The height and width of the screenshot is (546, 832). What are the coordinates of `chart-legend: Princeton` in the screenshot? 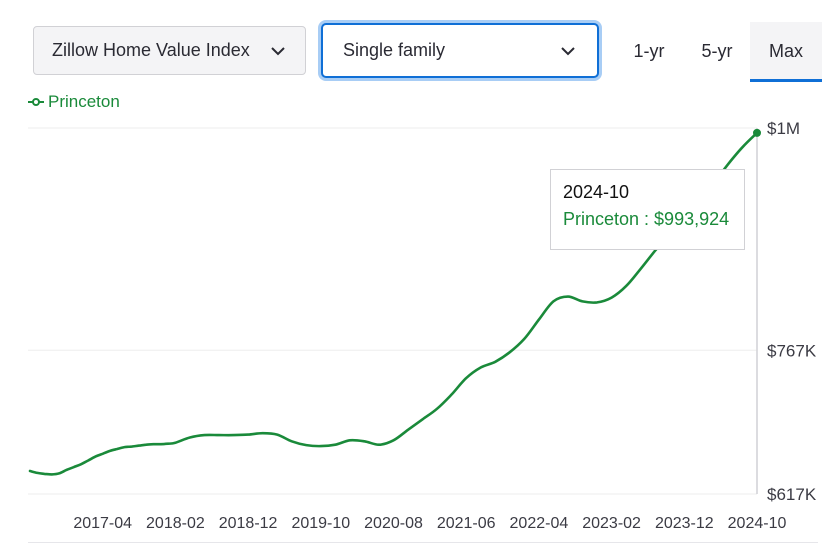 It's located at (74, 102).